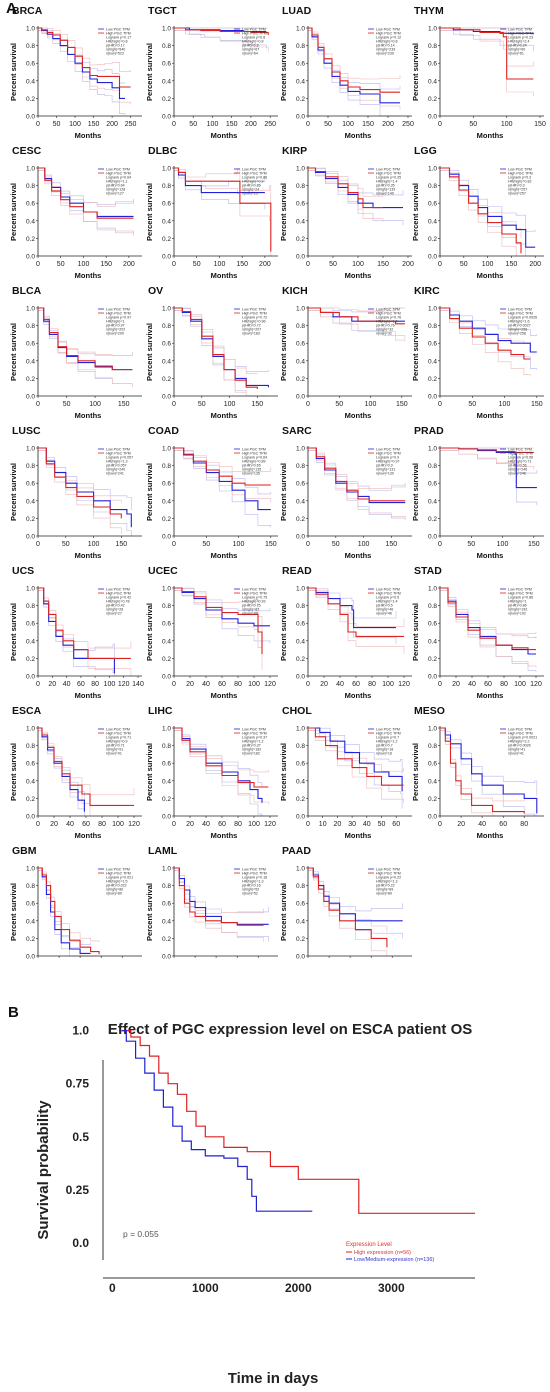 This screenshot has height=1392, width=550. What do you see at coordinates (385, 326) in the screenshot?
I see `legend-line: p(HR)=0.76` at bounding box center [385, 326].